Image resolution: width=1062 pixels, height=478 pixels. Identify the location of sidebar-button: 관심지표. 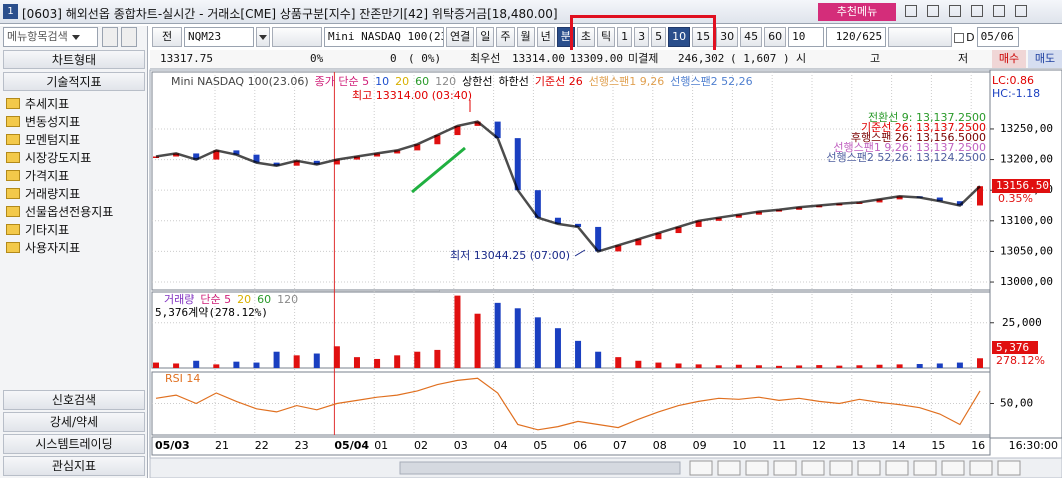
(74, 466).